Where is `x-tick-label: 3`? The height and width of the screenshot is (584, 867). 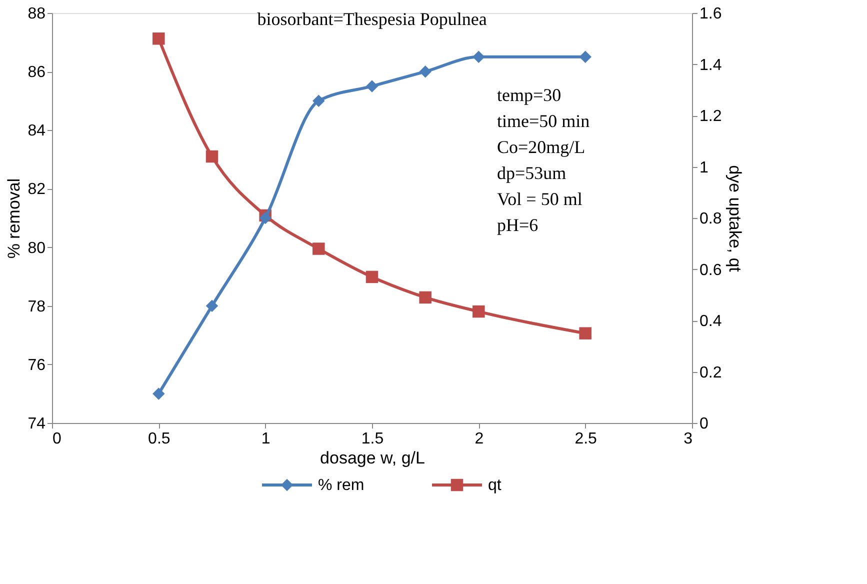 x-tick-label: 3 is located at coordinates (688, 439).